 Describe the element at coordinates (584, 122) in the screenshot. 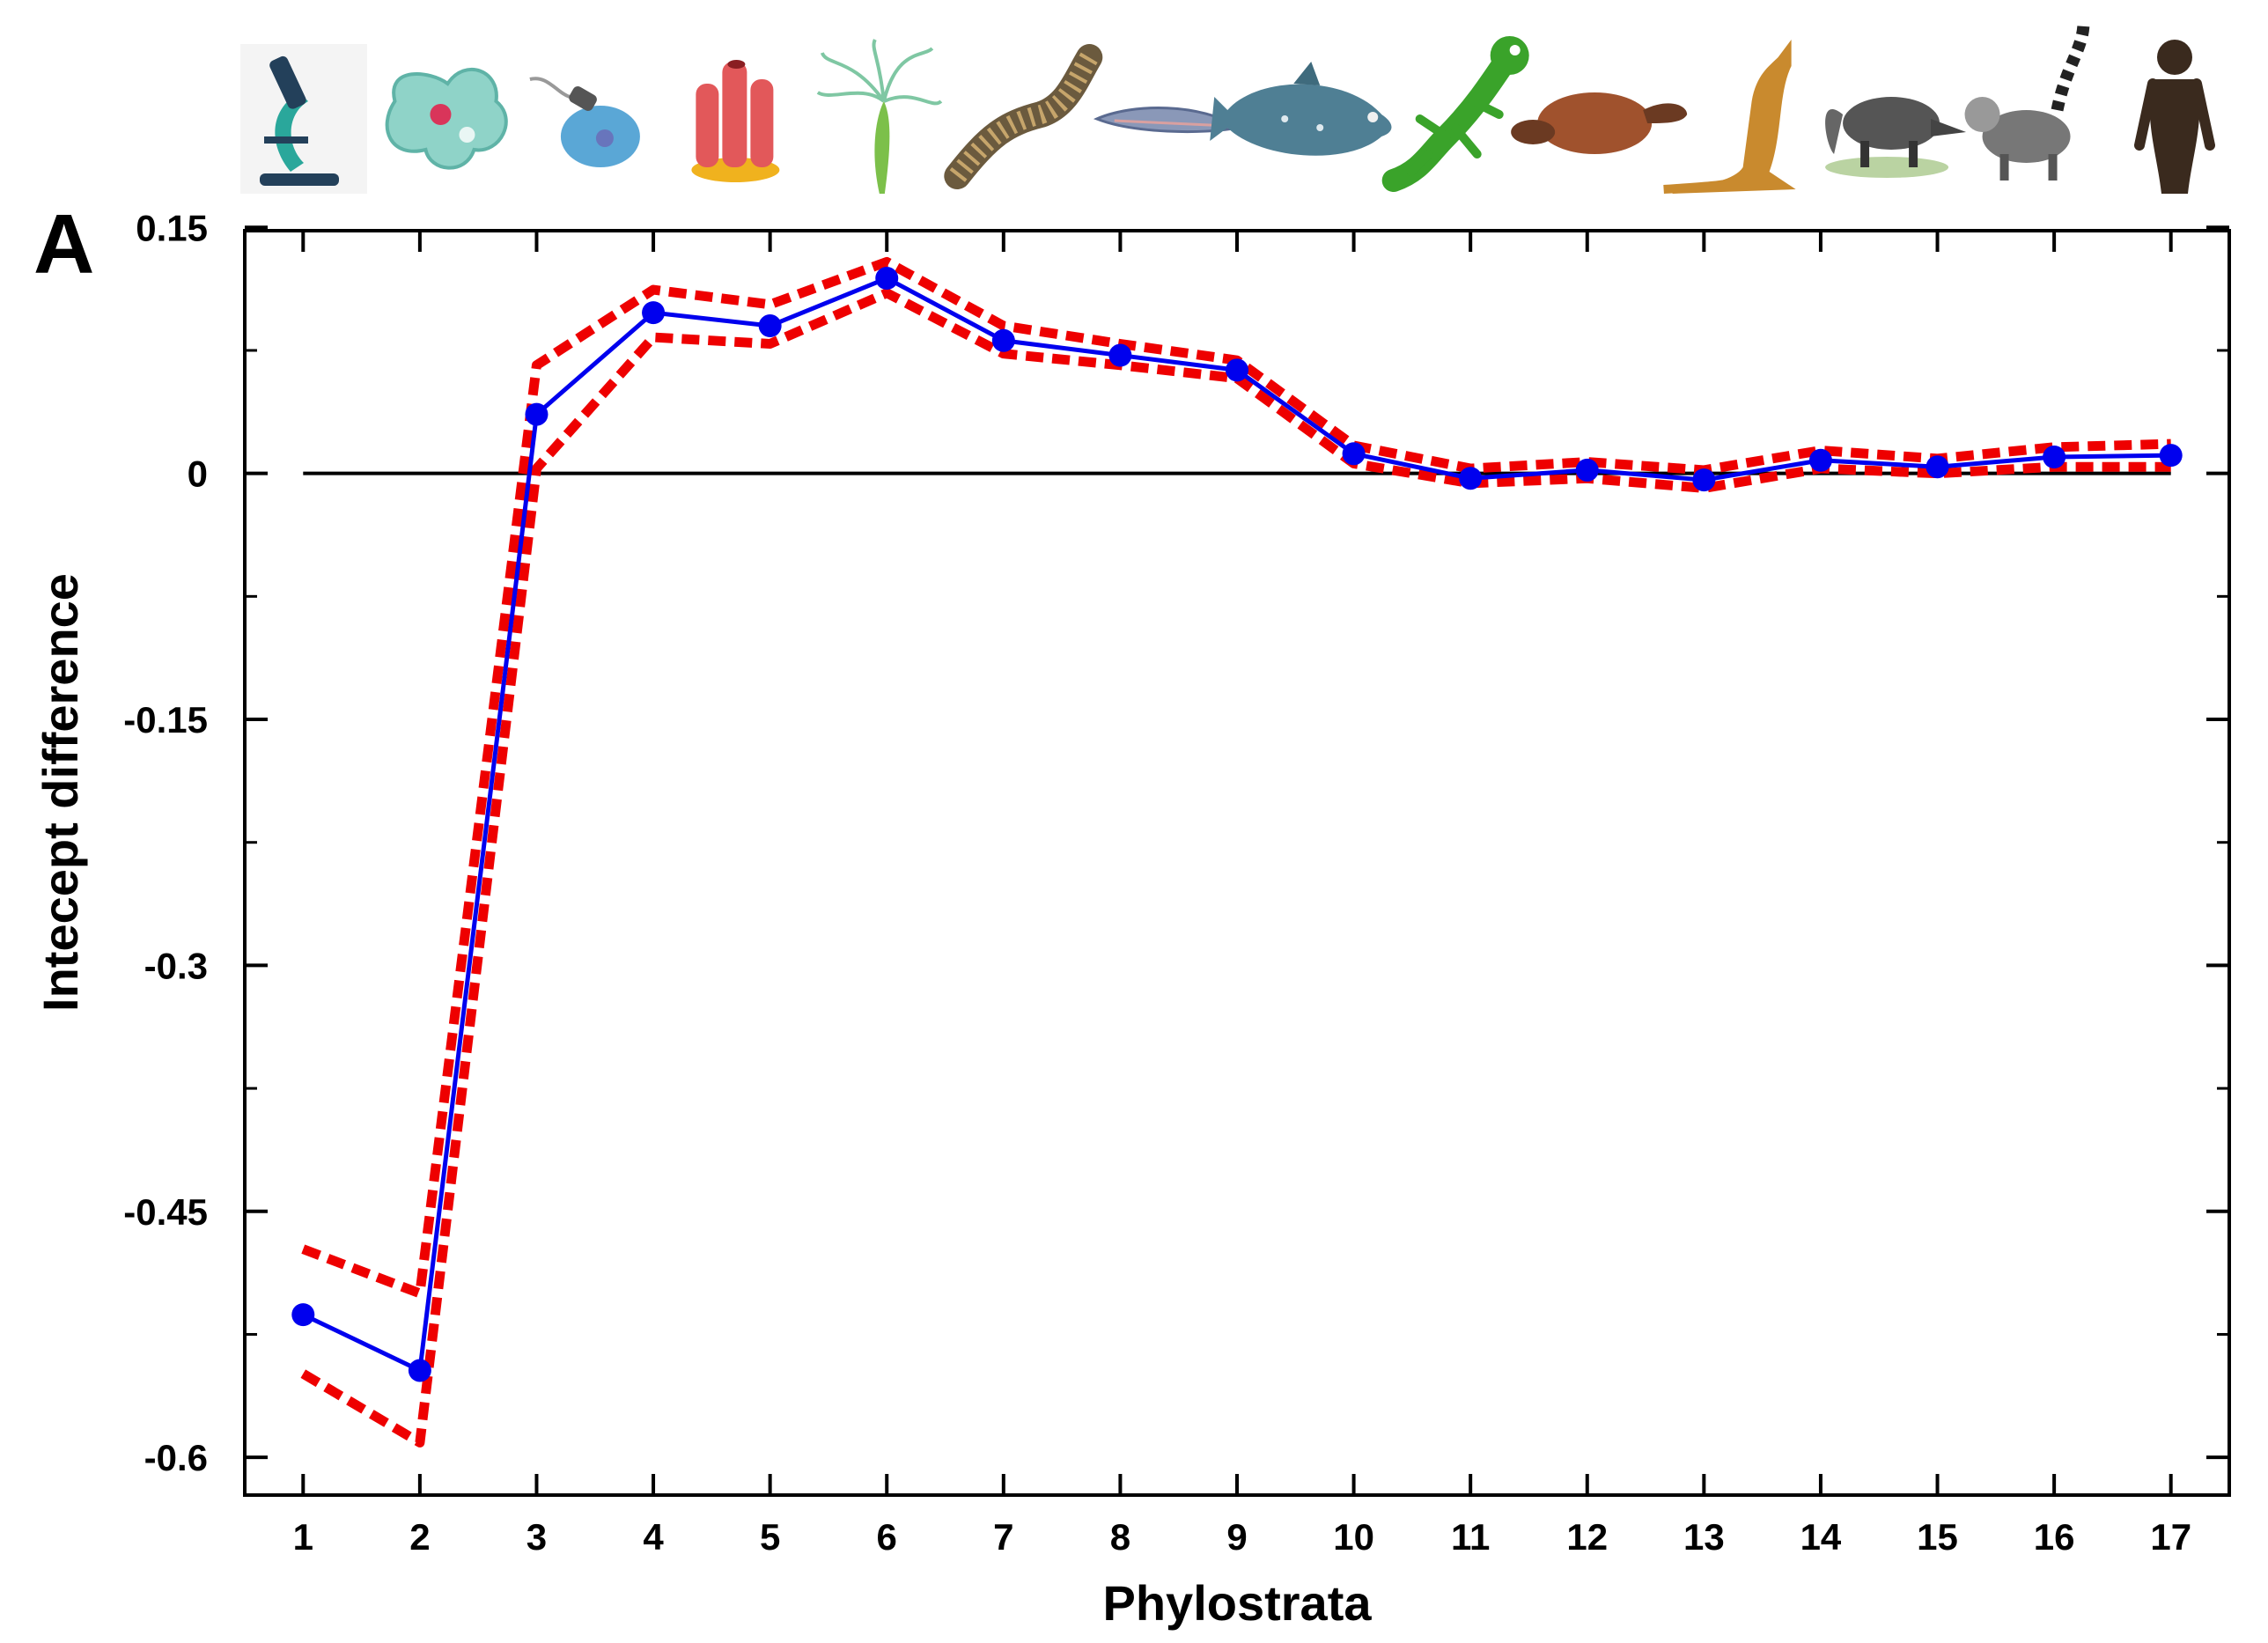

I see `flagellate-icon` at that location.